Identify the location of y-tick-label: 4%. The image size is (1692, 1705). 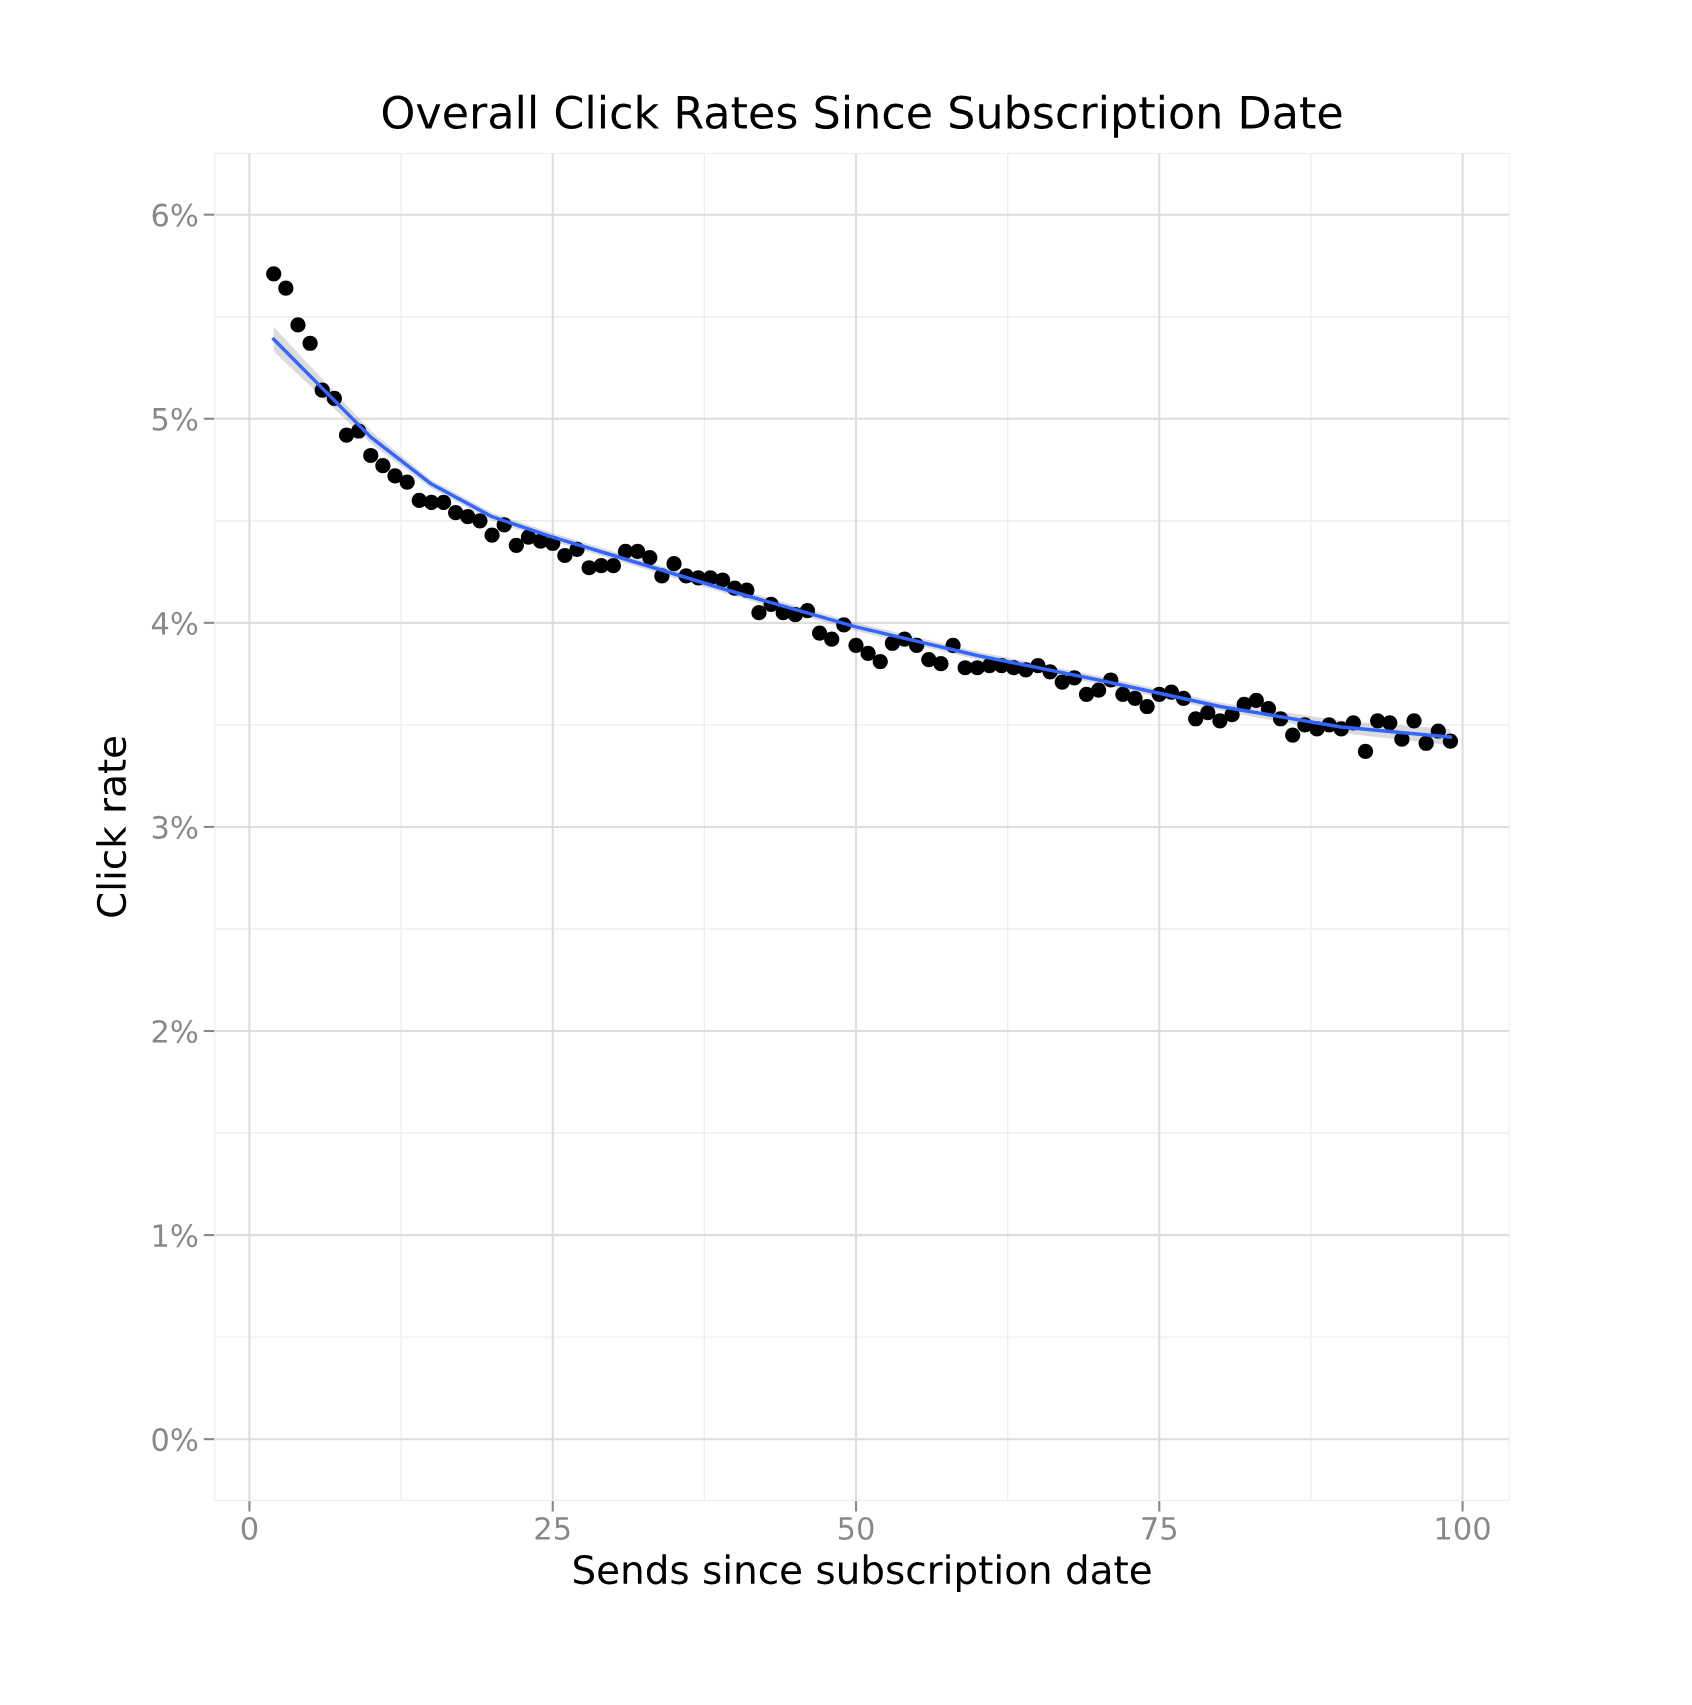
(174, 623).